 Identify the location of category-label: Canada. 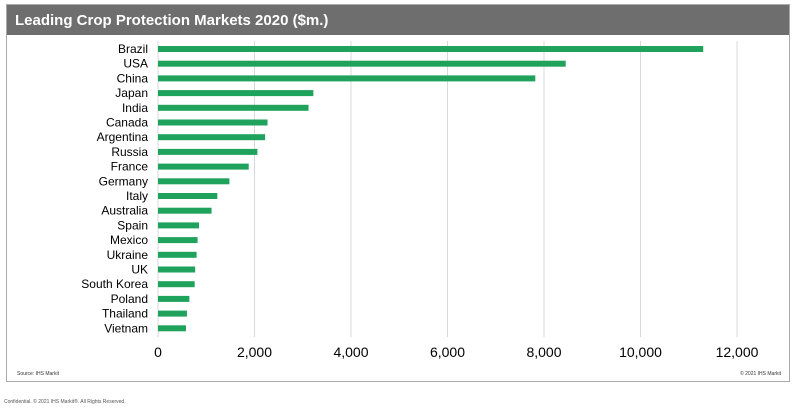
(127, 123).